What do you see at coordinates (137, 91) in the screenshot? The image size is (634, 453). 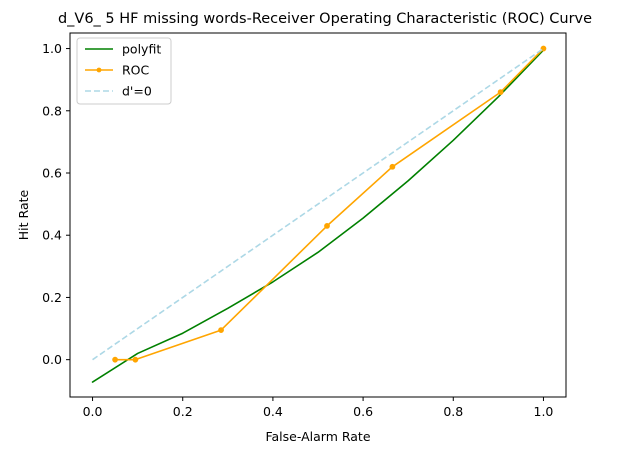 I see `legend-label-d-0: d'=0` at bounding box center [137, 91].